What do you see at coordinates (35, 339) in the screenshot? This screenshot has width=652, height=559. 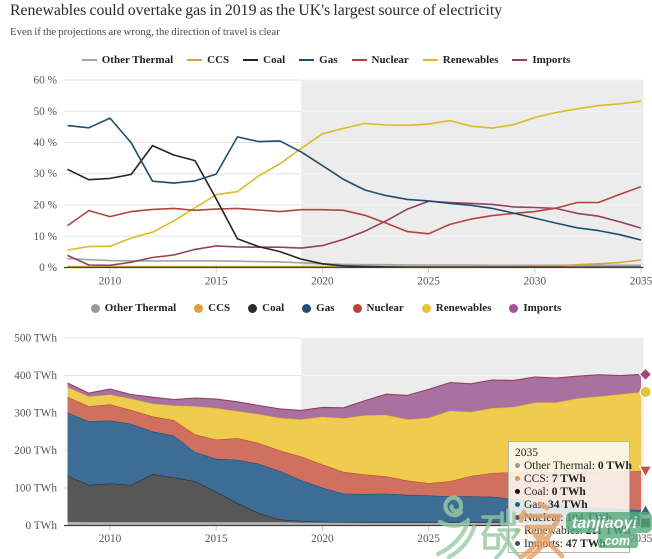 I see `svg-text: 500 TWh` at bounding box center [35, 339].